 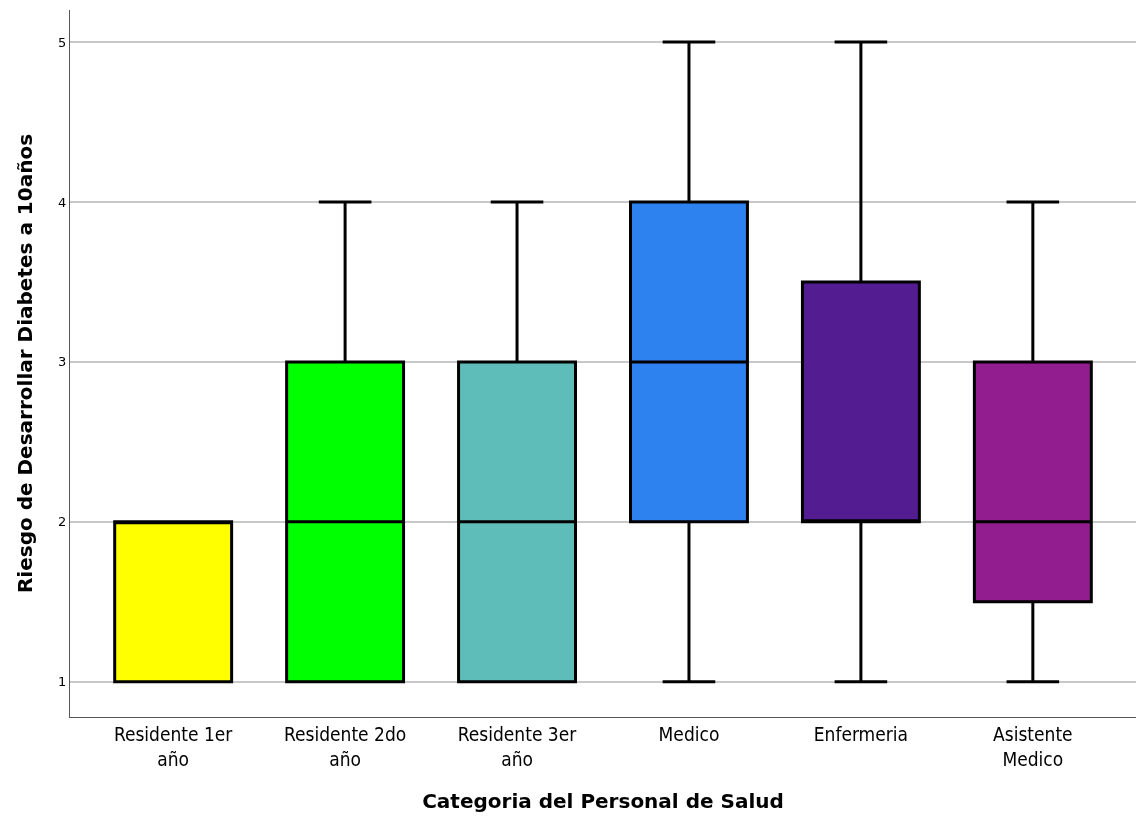 What do you see at coordinates (603, 801) in the screenshot?
I see `x-axis-title: Categoria del Personal de Salud` at bounding box center [603, 801].